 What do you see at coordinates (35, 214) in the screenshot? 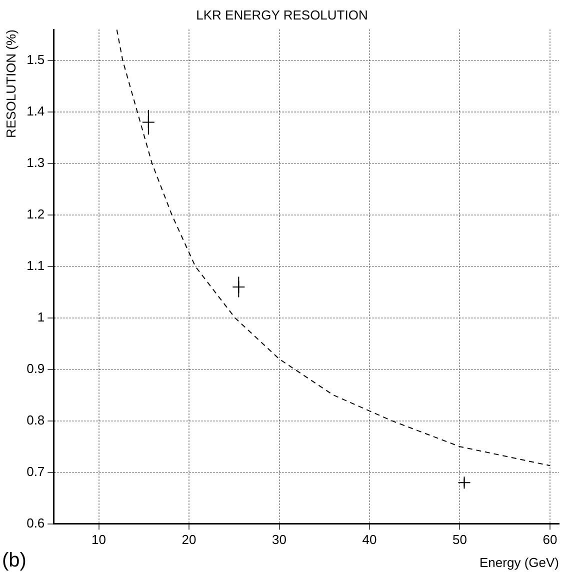
I see `y-tick-label: 1.2` at bounding box center [35, 214].